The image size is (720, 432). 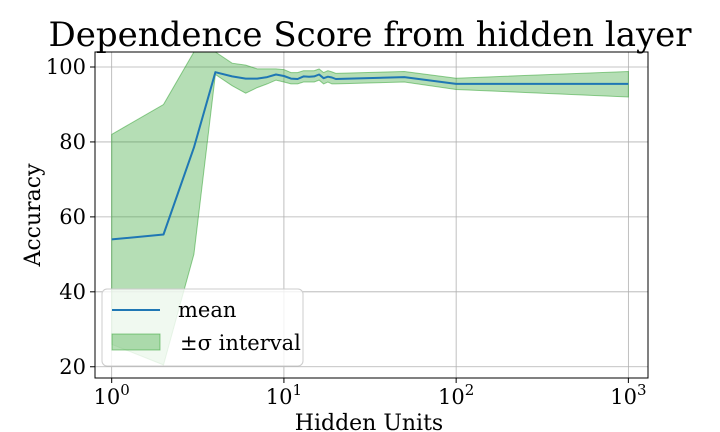 What do you see at coordinates (33, 215) in the screenshot?
I see `y-axis-label: Accuracy` at bounding box center [33, 215].